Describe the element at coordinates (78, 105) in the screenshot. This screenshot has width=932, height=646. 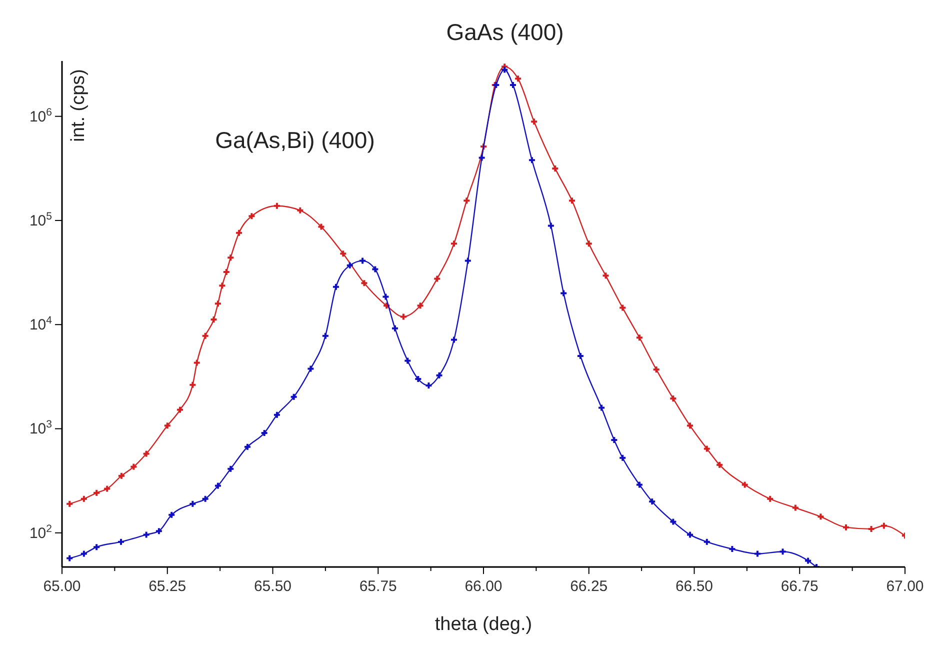
I see `y-axis-title: int. (cps)` at that location.